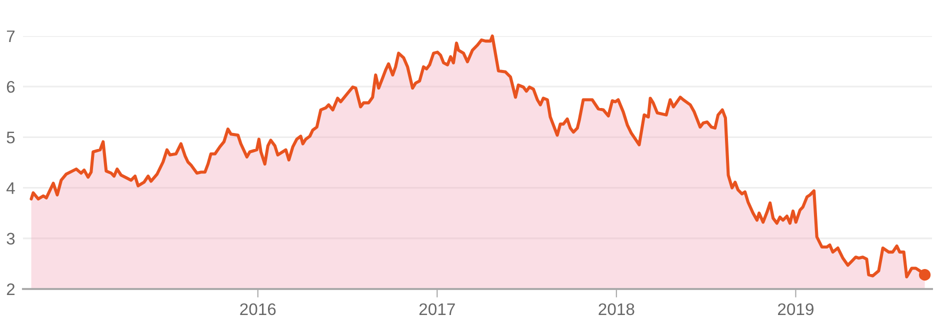 Image resolution: width=939 pixels, height=329 pixels. I want to click on x-tick-label: 2019, so click(796, 309).